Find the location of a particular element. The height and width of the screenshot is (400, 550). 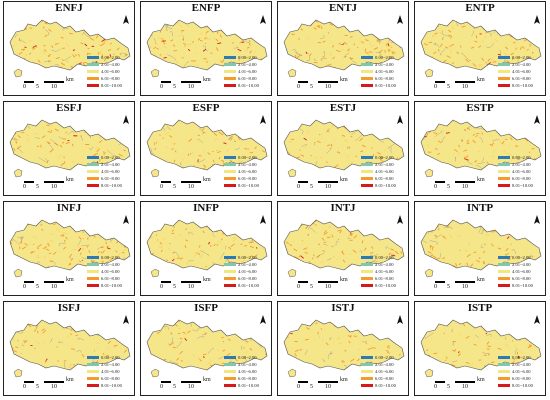

scale-bar: km 0 5 10 is located at coordinates (464, 184).